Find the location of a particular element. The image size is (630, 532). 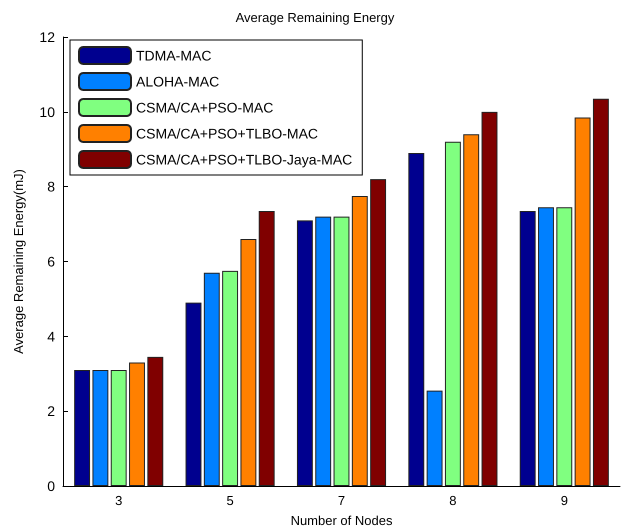

chart-title: Average Remaining Energy is located at coordinates (315, 17).